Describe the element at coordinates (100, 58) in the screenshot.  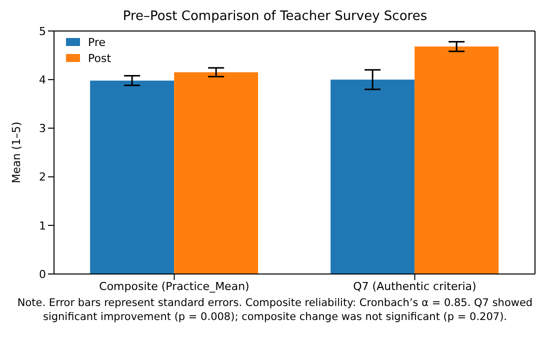
I see `legend-label: Post` at that location.